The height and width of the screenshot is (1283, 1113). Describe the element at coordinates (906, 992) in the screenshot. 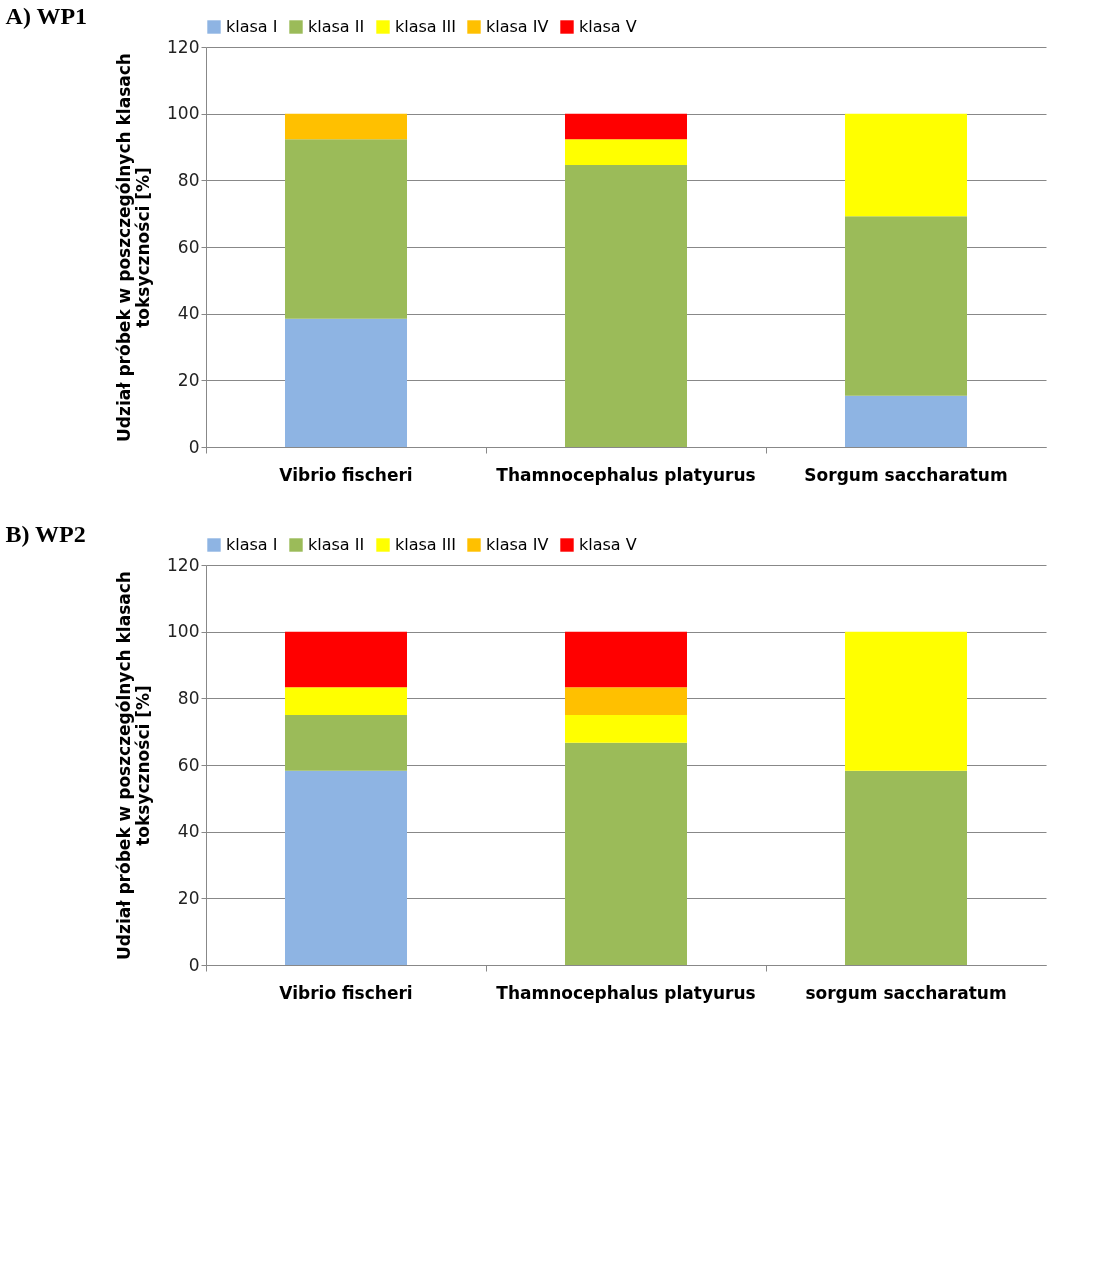

I see `x-tick-label: sorgum saccharatum` at that location.